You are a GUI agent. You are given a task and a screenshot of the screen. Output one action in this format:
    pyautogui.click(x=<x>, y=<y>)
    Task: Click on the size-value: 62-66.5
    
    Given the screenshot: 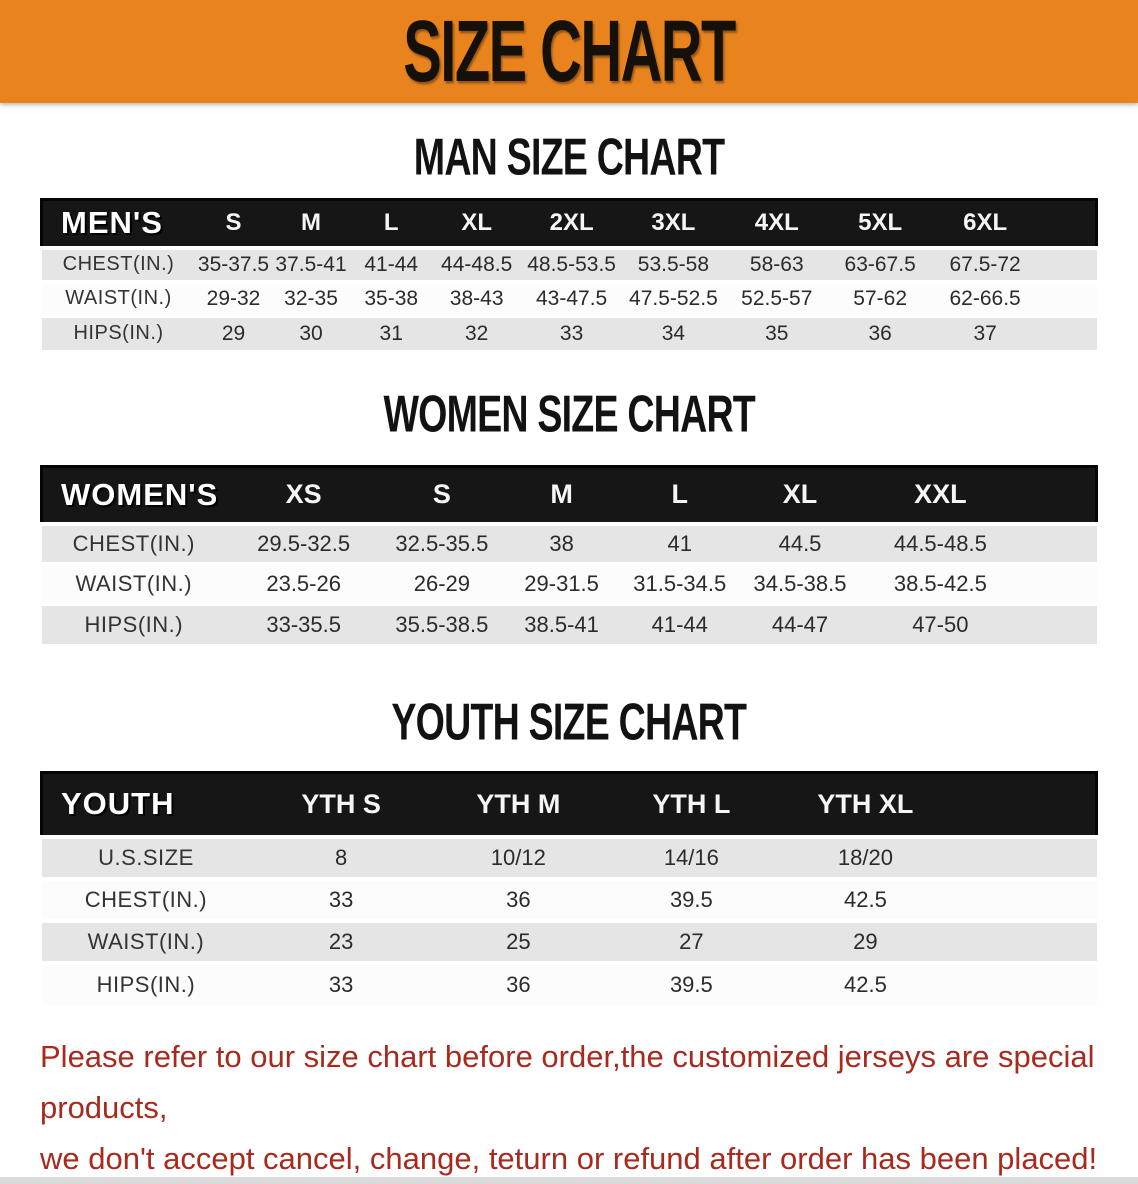 What is the action you would take?
    pyautogui.click(x=985, y=298)
    